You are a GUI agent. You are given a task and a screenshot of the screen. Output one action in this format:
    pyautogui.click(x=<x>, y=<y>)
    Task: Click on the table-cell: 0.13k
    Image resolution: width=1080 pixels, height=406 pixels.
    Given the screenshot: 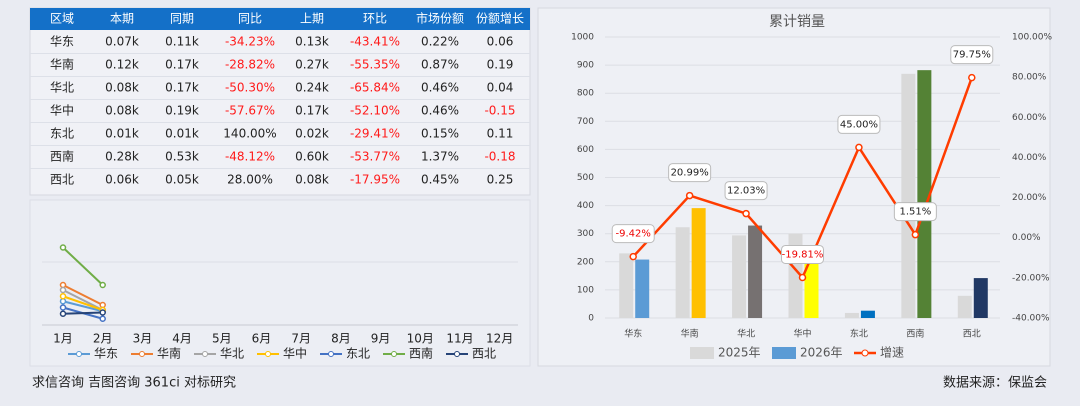 What is the action you would take?
    pyautogui.click(x=312, y=42)
    